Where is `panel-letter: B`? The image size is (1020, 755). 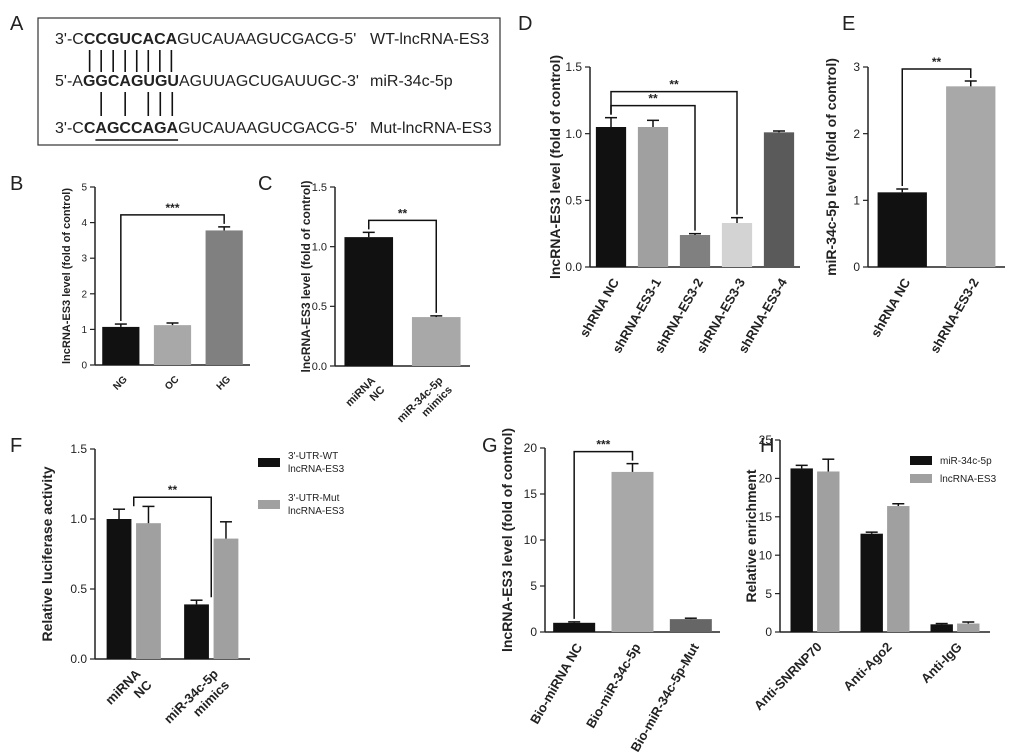 panel-letter: B is located at coordinates (16, 184).